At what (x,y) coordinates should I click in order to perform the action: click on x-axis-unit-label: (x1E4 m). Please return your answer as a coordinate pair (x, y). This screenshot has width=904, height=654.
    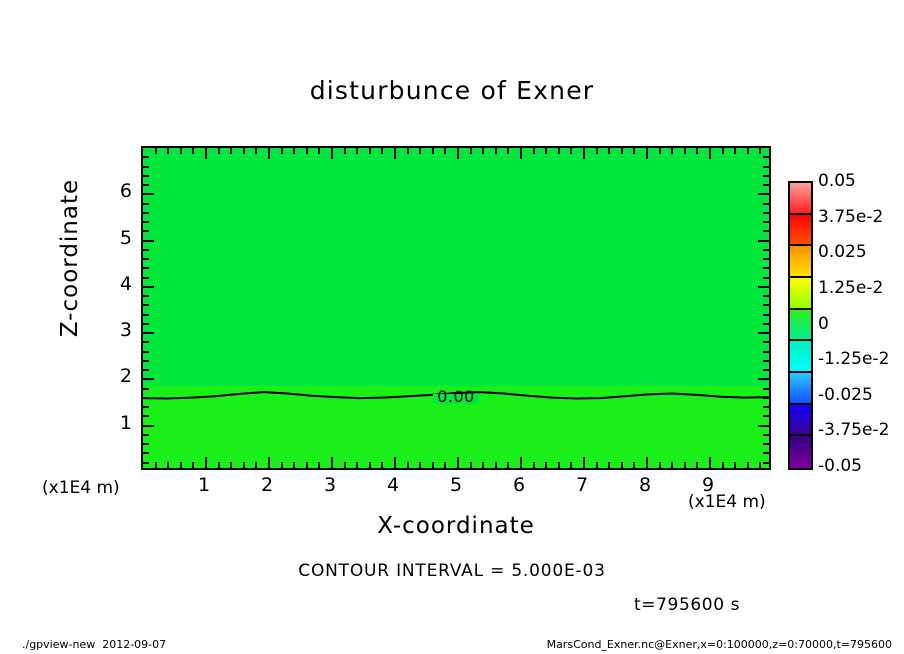
    Looking at the image, I should click on (727, 502).